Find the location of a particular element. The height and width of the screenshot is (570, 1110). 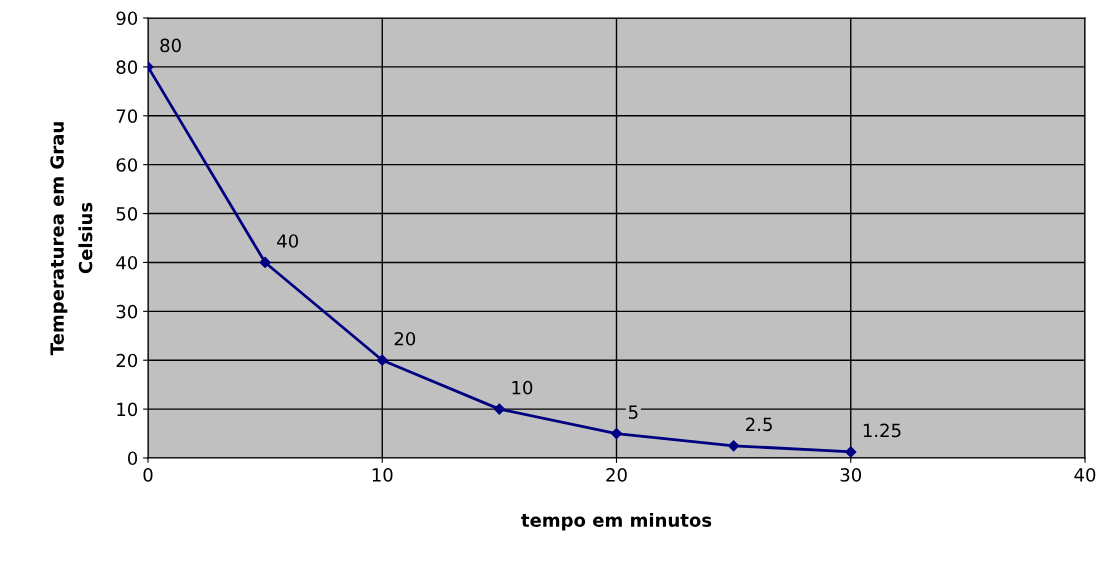

y-axis-title: Temperaturea em Grau Celsius is located at coordinates (71, 239).